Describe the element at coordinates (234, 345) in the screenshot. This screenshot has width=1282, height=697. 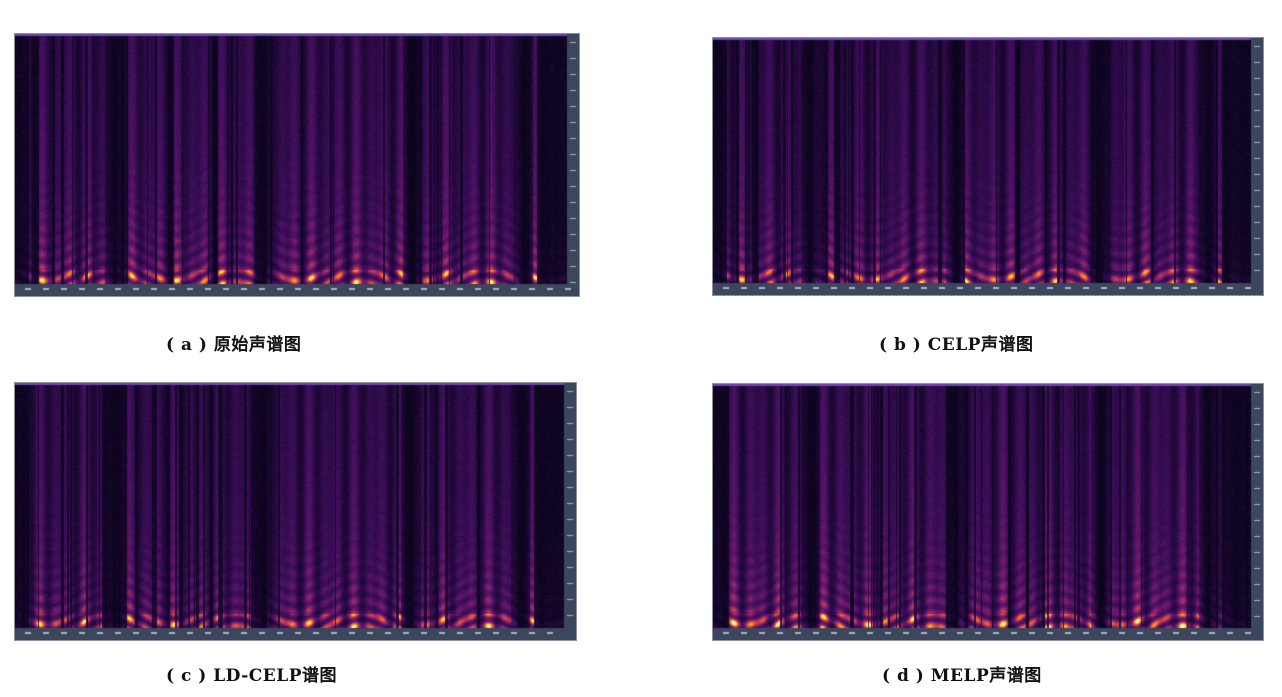
I see `caption-a: ( a ) 原始声谱图` at that location.